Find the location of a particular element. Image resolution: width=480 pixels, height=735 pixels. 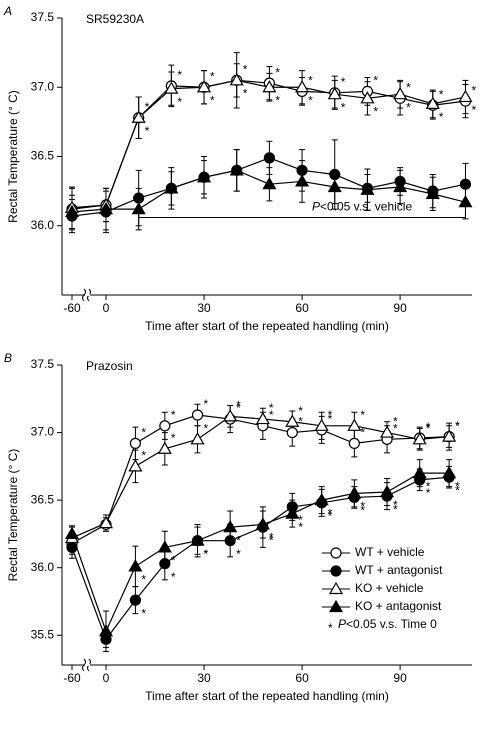

axis-break-gap is located at coordinates (87, 665).